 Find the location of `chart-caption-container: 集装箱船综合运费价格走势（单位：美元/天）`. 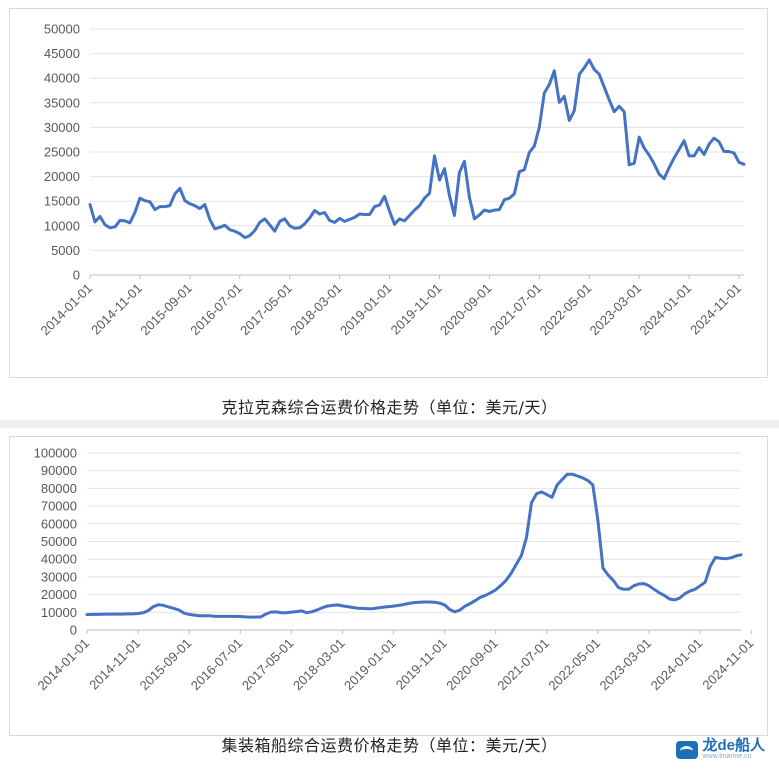

chart-caption-container: 集装箱船综合运费价格走势（单位：美元/天） is located at coordinates (389, 745).